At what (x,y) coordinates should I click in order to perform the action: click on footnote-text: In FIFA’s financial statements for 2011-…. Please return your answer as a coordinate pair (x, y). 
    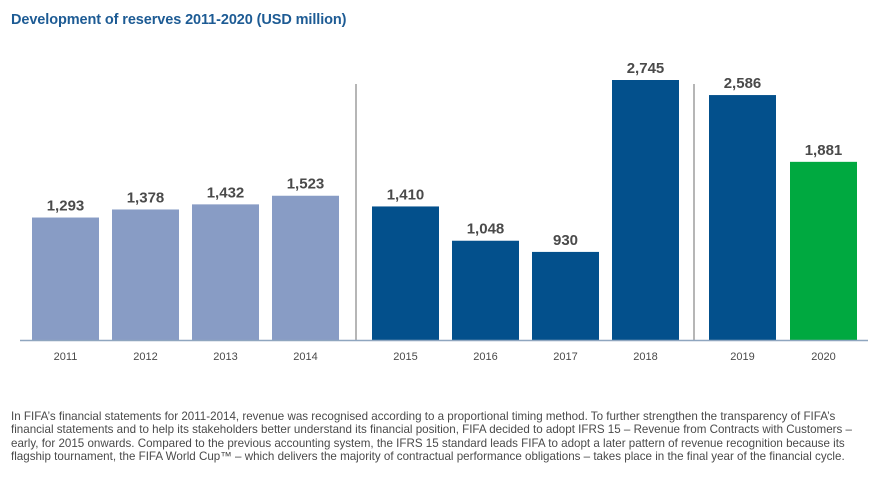
    Looking at the image, I should click on (431, 437).